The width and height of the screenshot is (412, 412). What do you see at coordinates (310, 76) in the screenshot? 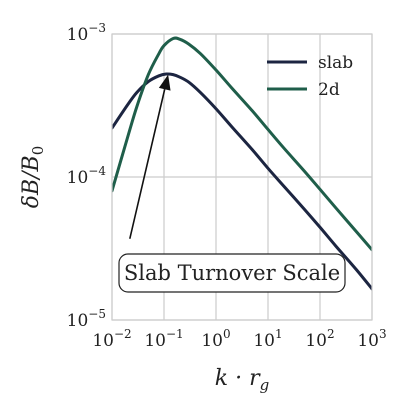
I see `legend: slab 2d` at bounding box center [310, 76].